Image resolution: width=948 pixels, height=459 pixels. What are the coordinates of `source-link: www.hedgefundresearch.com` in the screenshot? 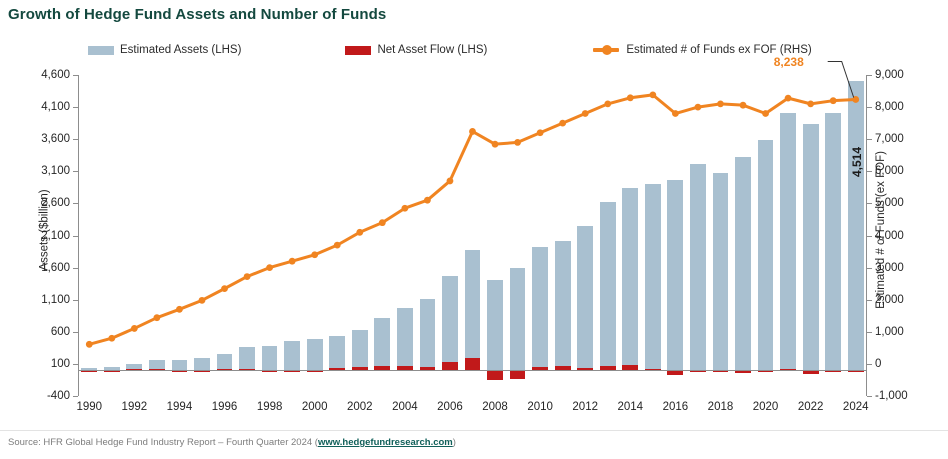 It's located at (385, 442).